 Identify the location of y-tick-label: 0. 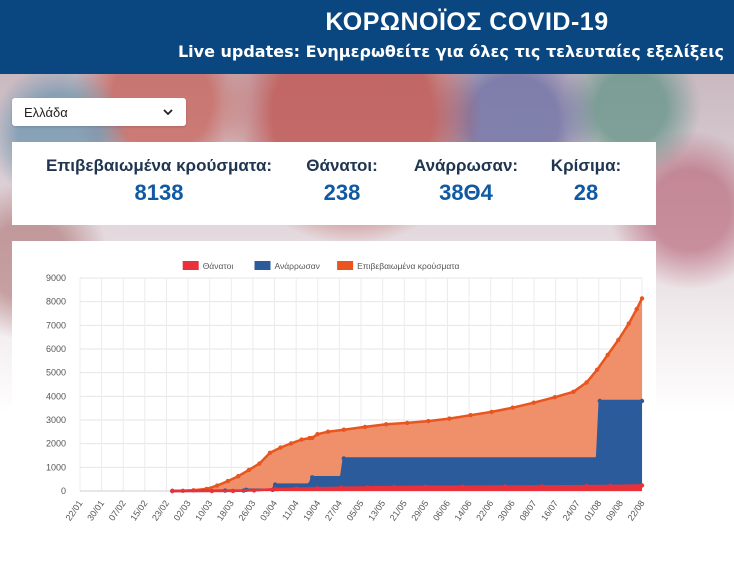
(63, 491).